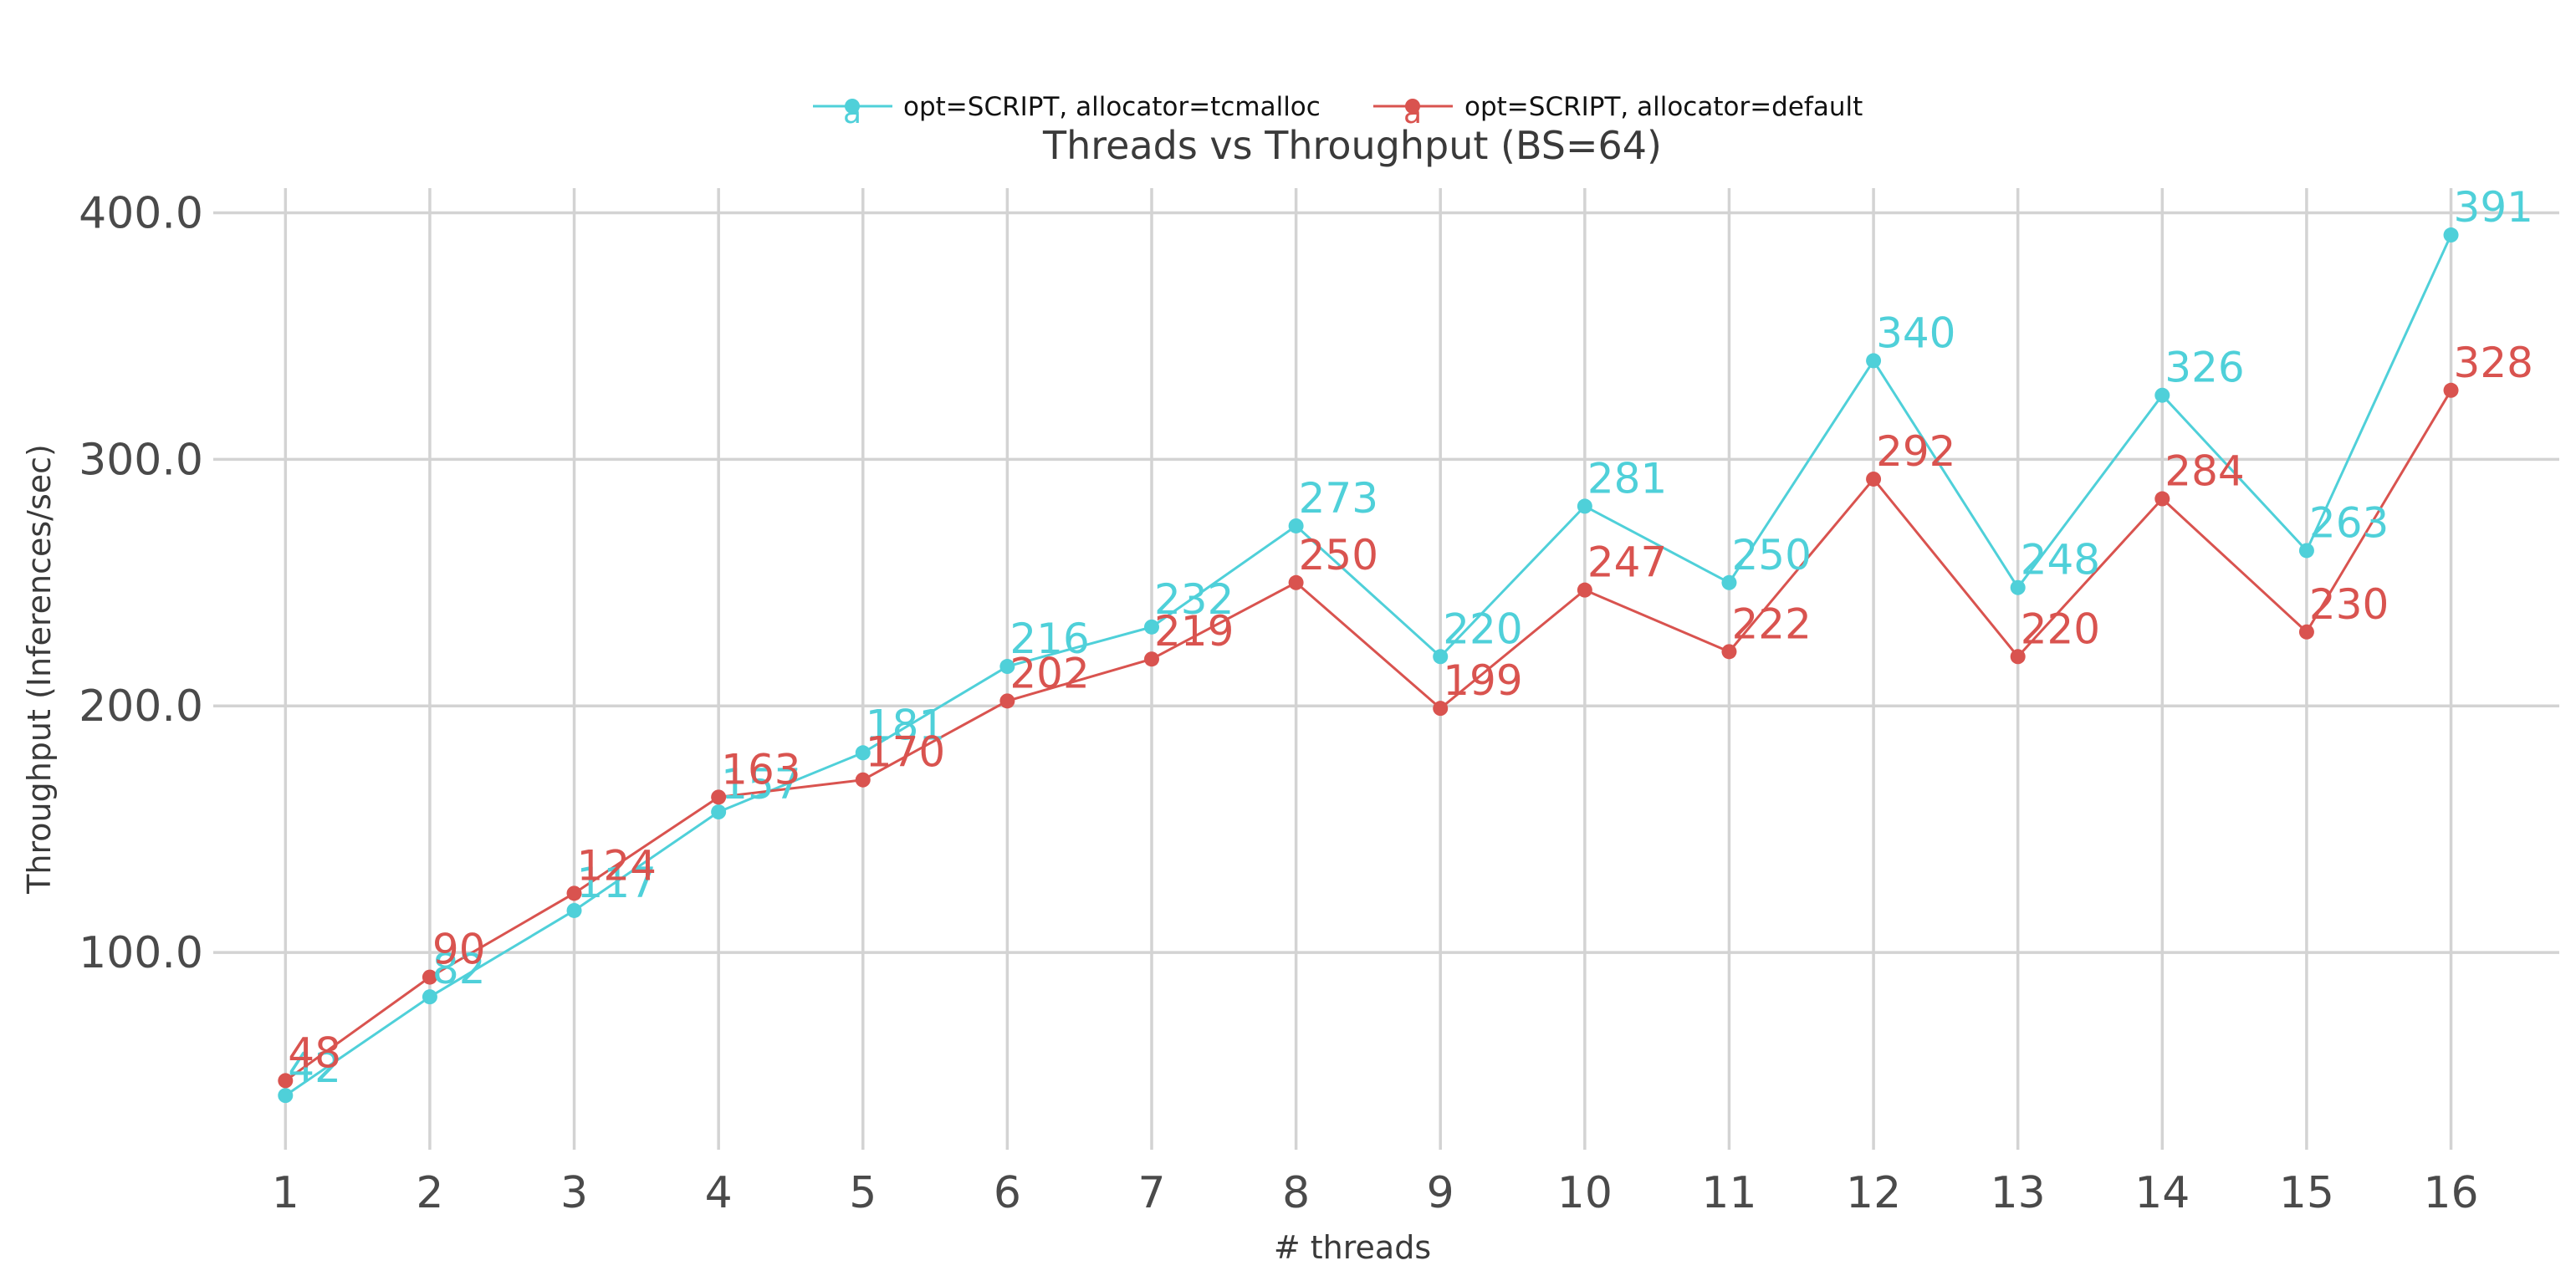 Image resolution: width=2576 pixels, height=1286 pixels. Describe the element at coordinates (1873, 1193) in the screenshot. I see `x-tick-label: 12` at that location.